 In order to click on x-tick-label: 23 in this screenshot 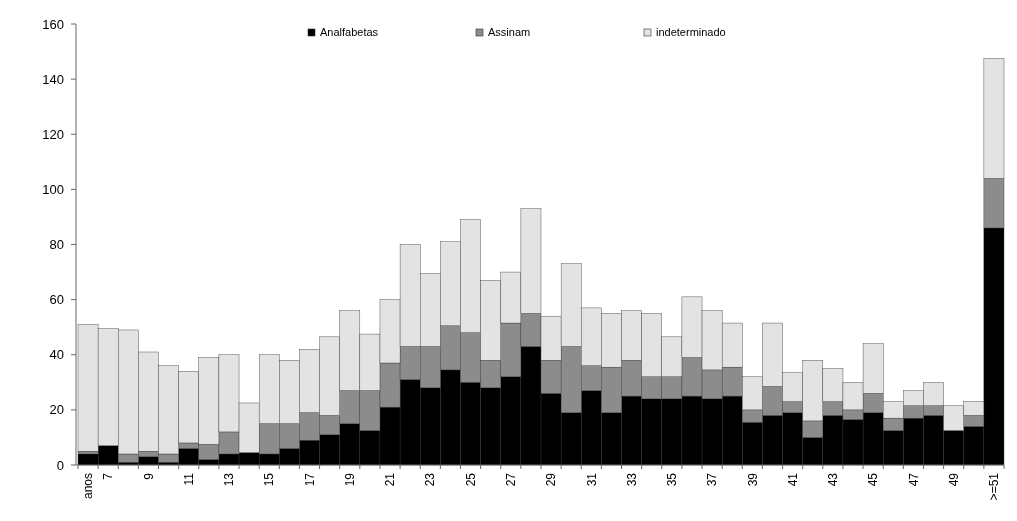, I will do `click(430, 479)`.